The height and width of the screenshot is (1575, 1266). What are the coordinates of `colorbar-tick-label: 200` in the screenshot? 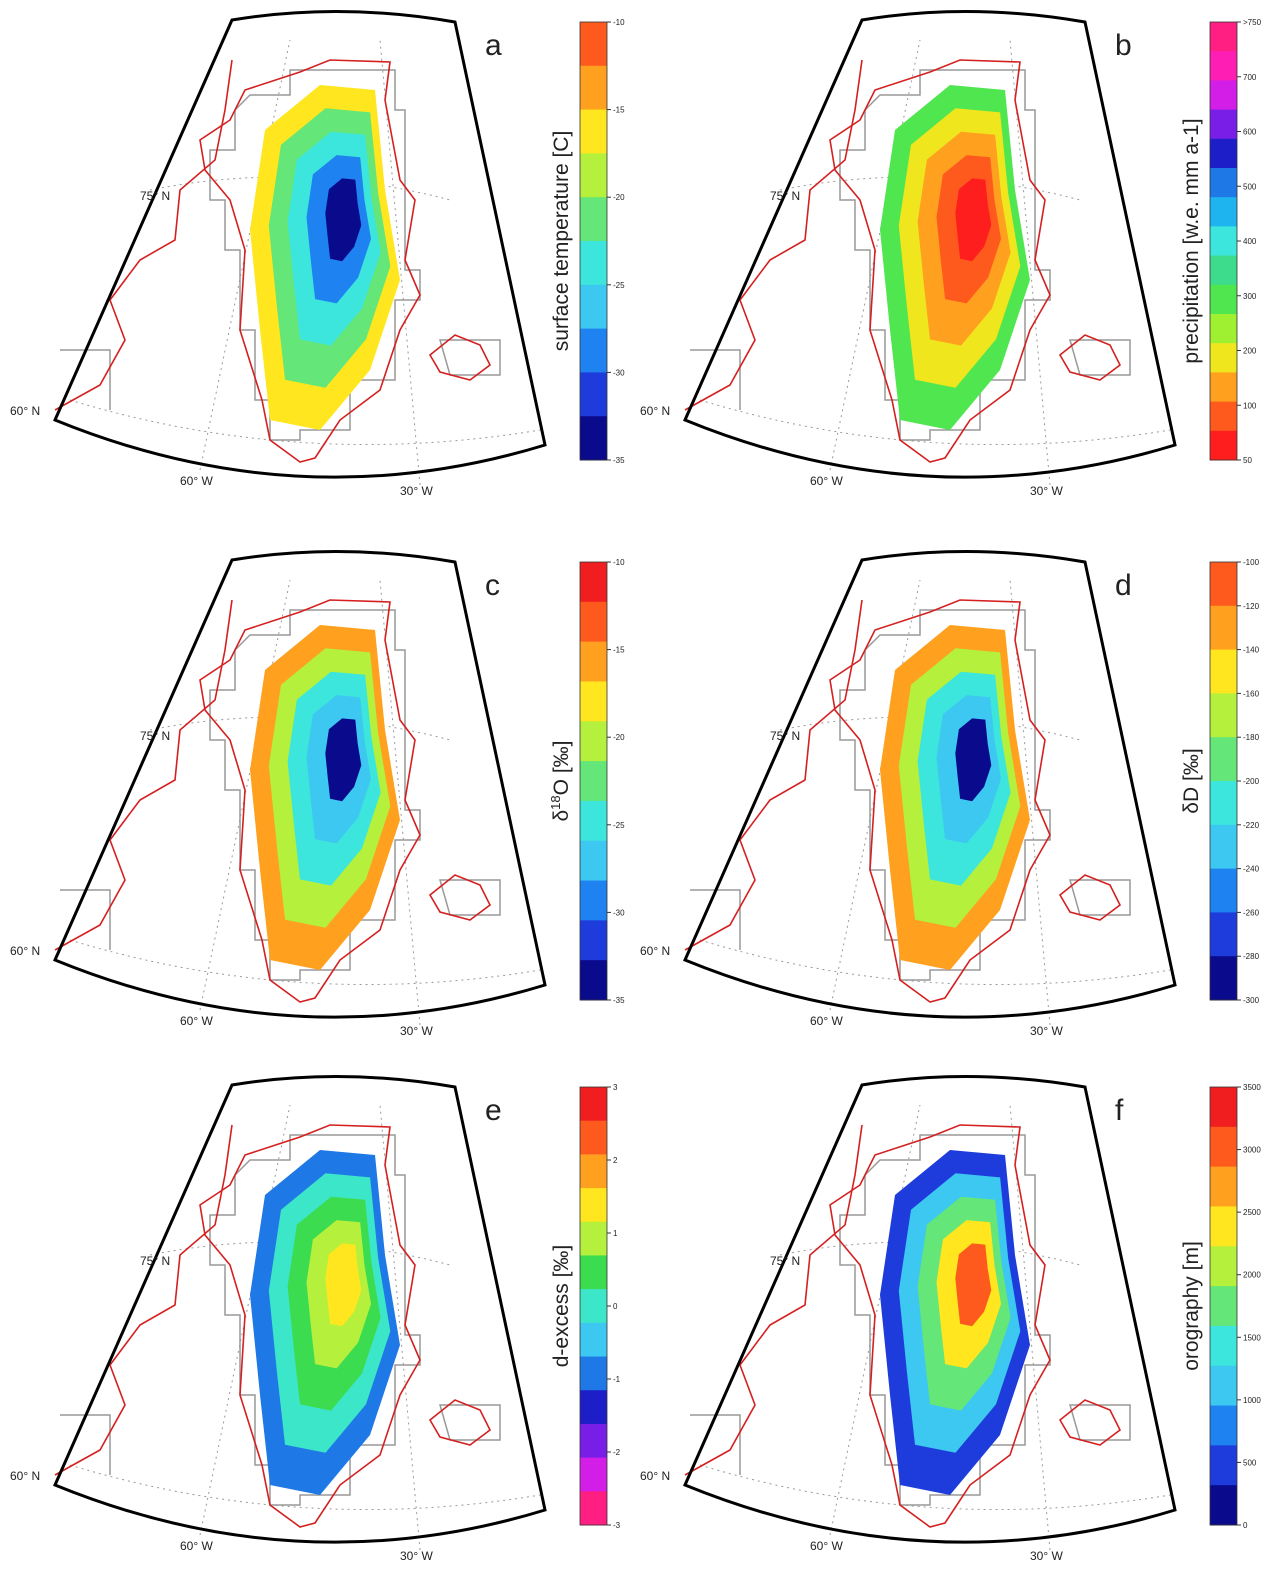 It's located at (1250, 351).